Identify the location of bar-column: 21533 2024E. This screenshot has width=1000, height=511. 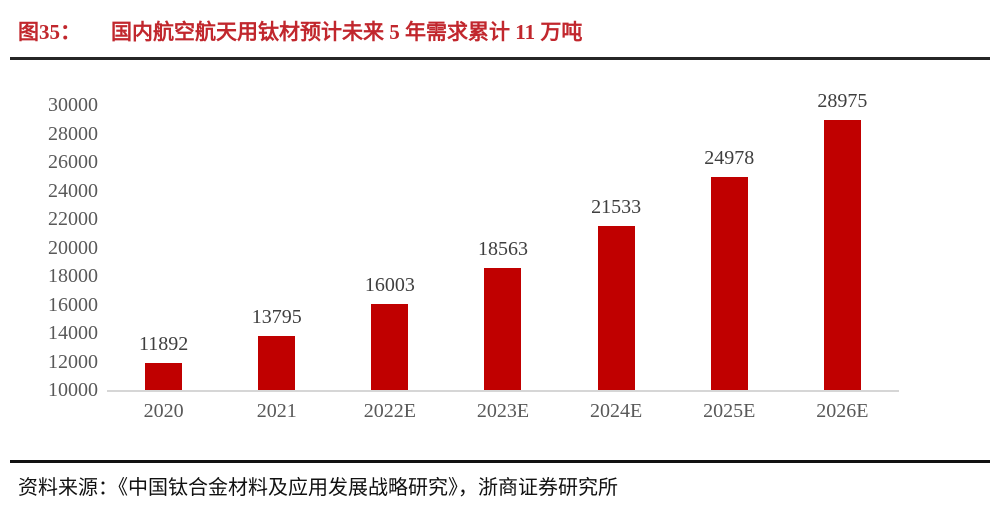
(616, 263).